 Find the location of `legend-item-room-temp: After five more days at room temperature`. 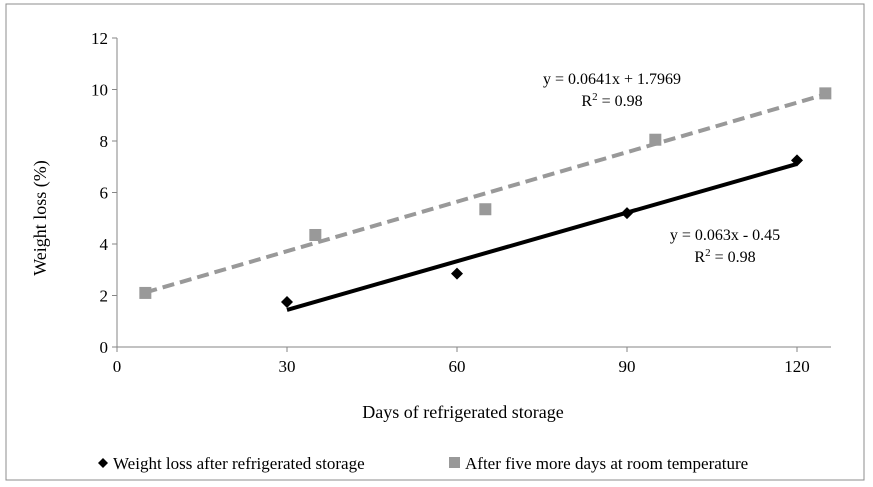

legend-item-room-temp: After five more days at room temperature is located at coordinates (598, 463).